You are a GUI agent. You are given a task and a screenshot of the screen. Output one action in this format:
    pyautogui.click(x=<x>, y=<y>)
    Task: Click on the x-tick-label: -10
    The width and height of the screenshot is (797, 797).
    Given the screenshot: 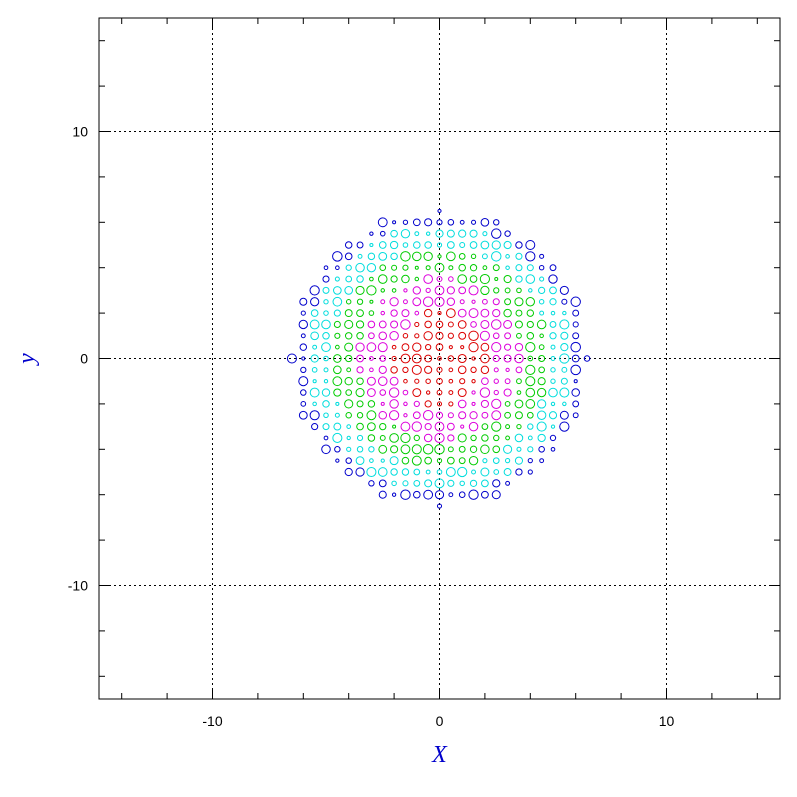 What is the action you would take?
    pyautogui.click(x=212, y=721)
    